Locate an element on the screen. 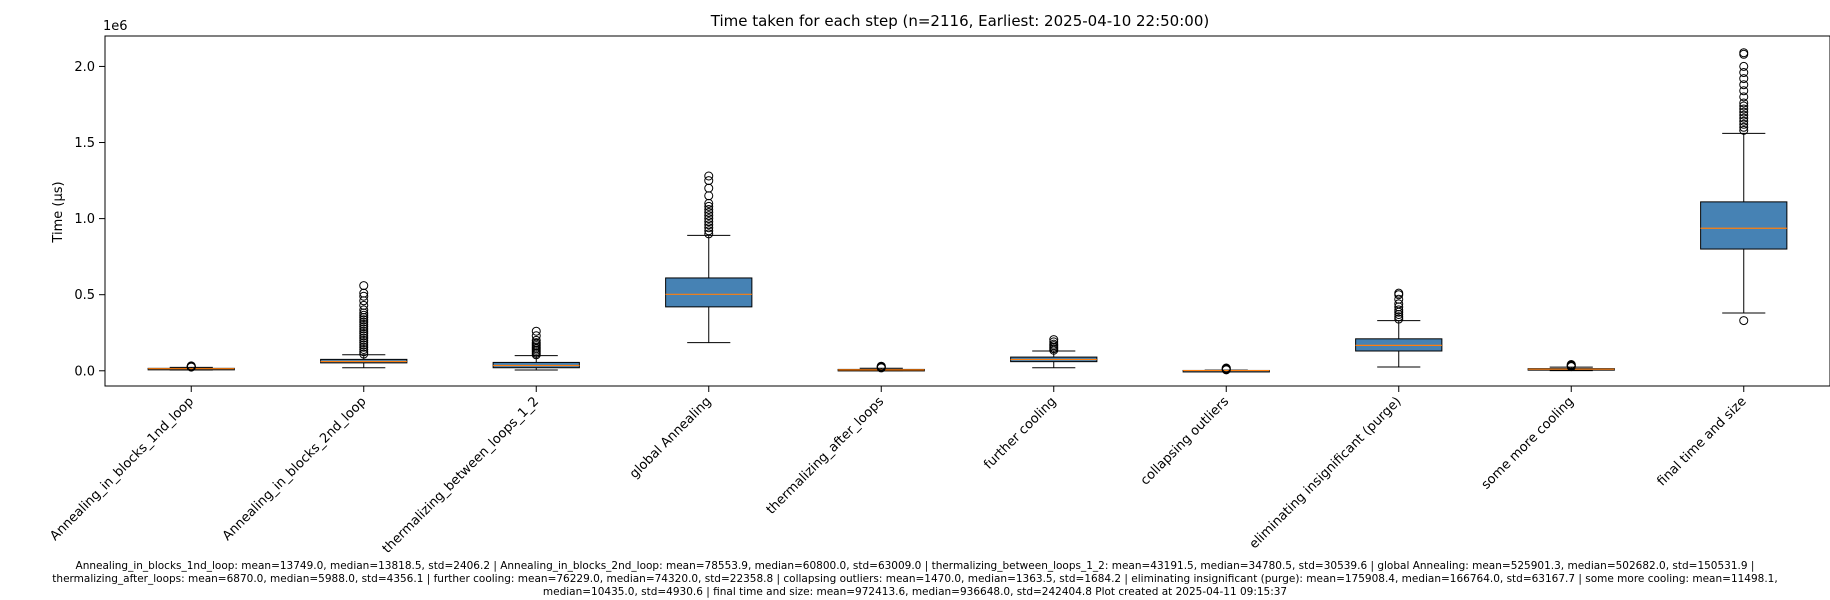 The height and width of the screenshot is (600, 1830). y-axis-label: Time (µs) is located at coordinates (58, 212).